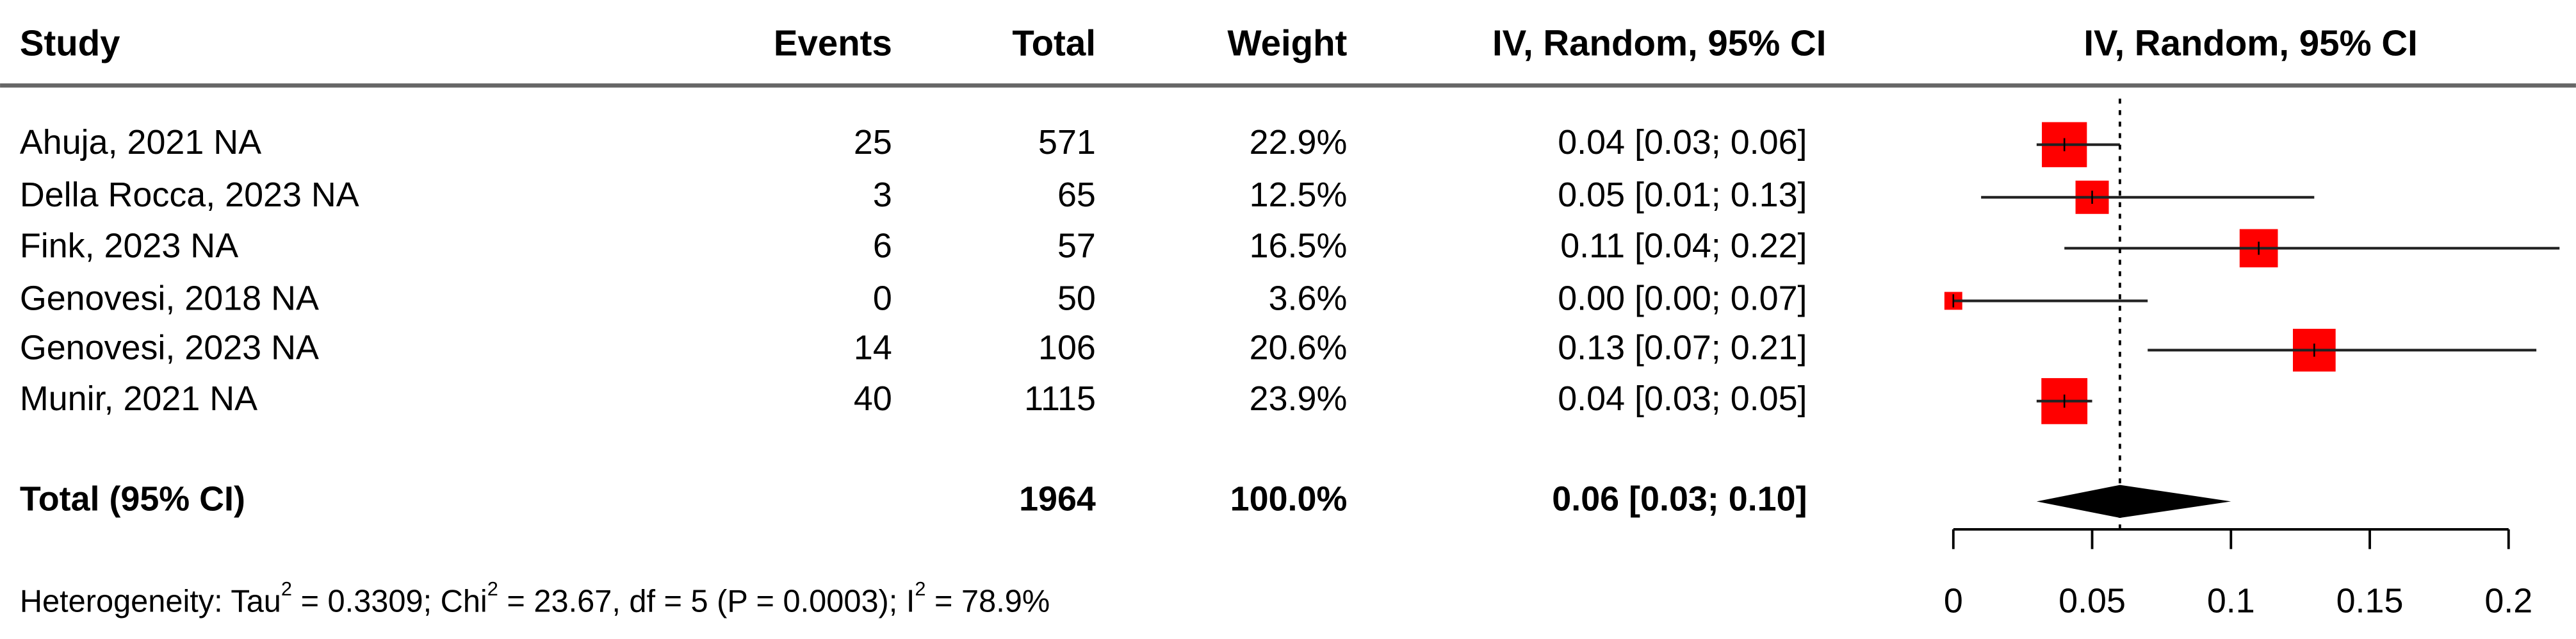 The image size is (2576, 639). I want to click on total-label: Total (95% CI), so click(132, 500).